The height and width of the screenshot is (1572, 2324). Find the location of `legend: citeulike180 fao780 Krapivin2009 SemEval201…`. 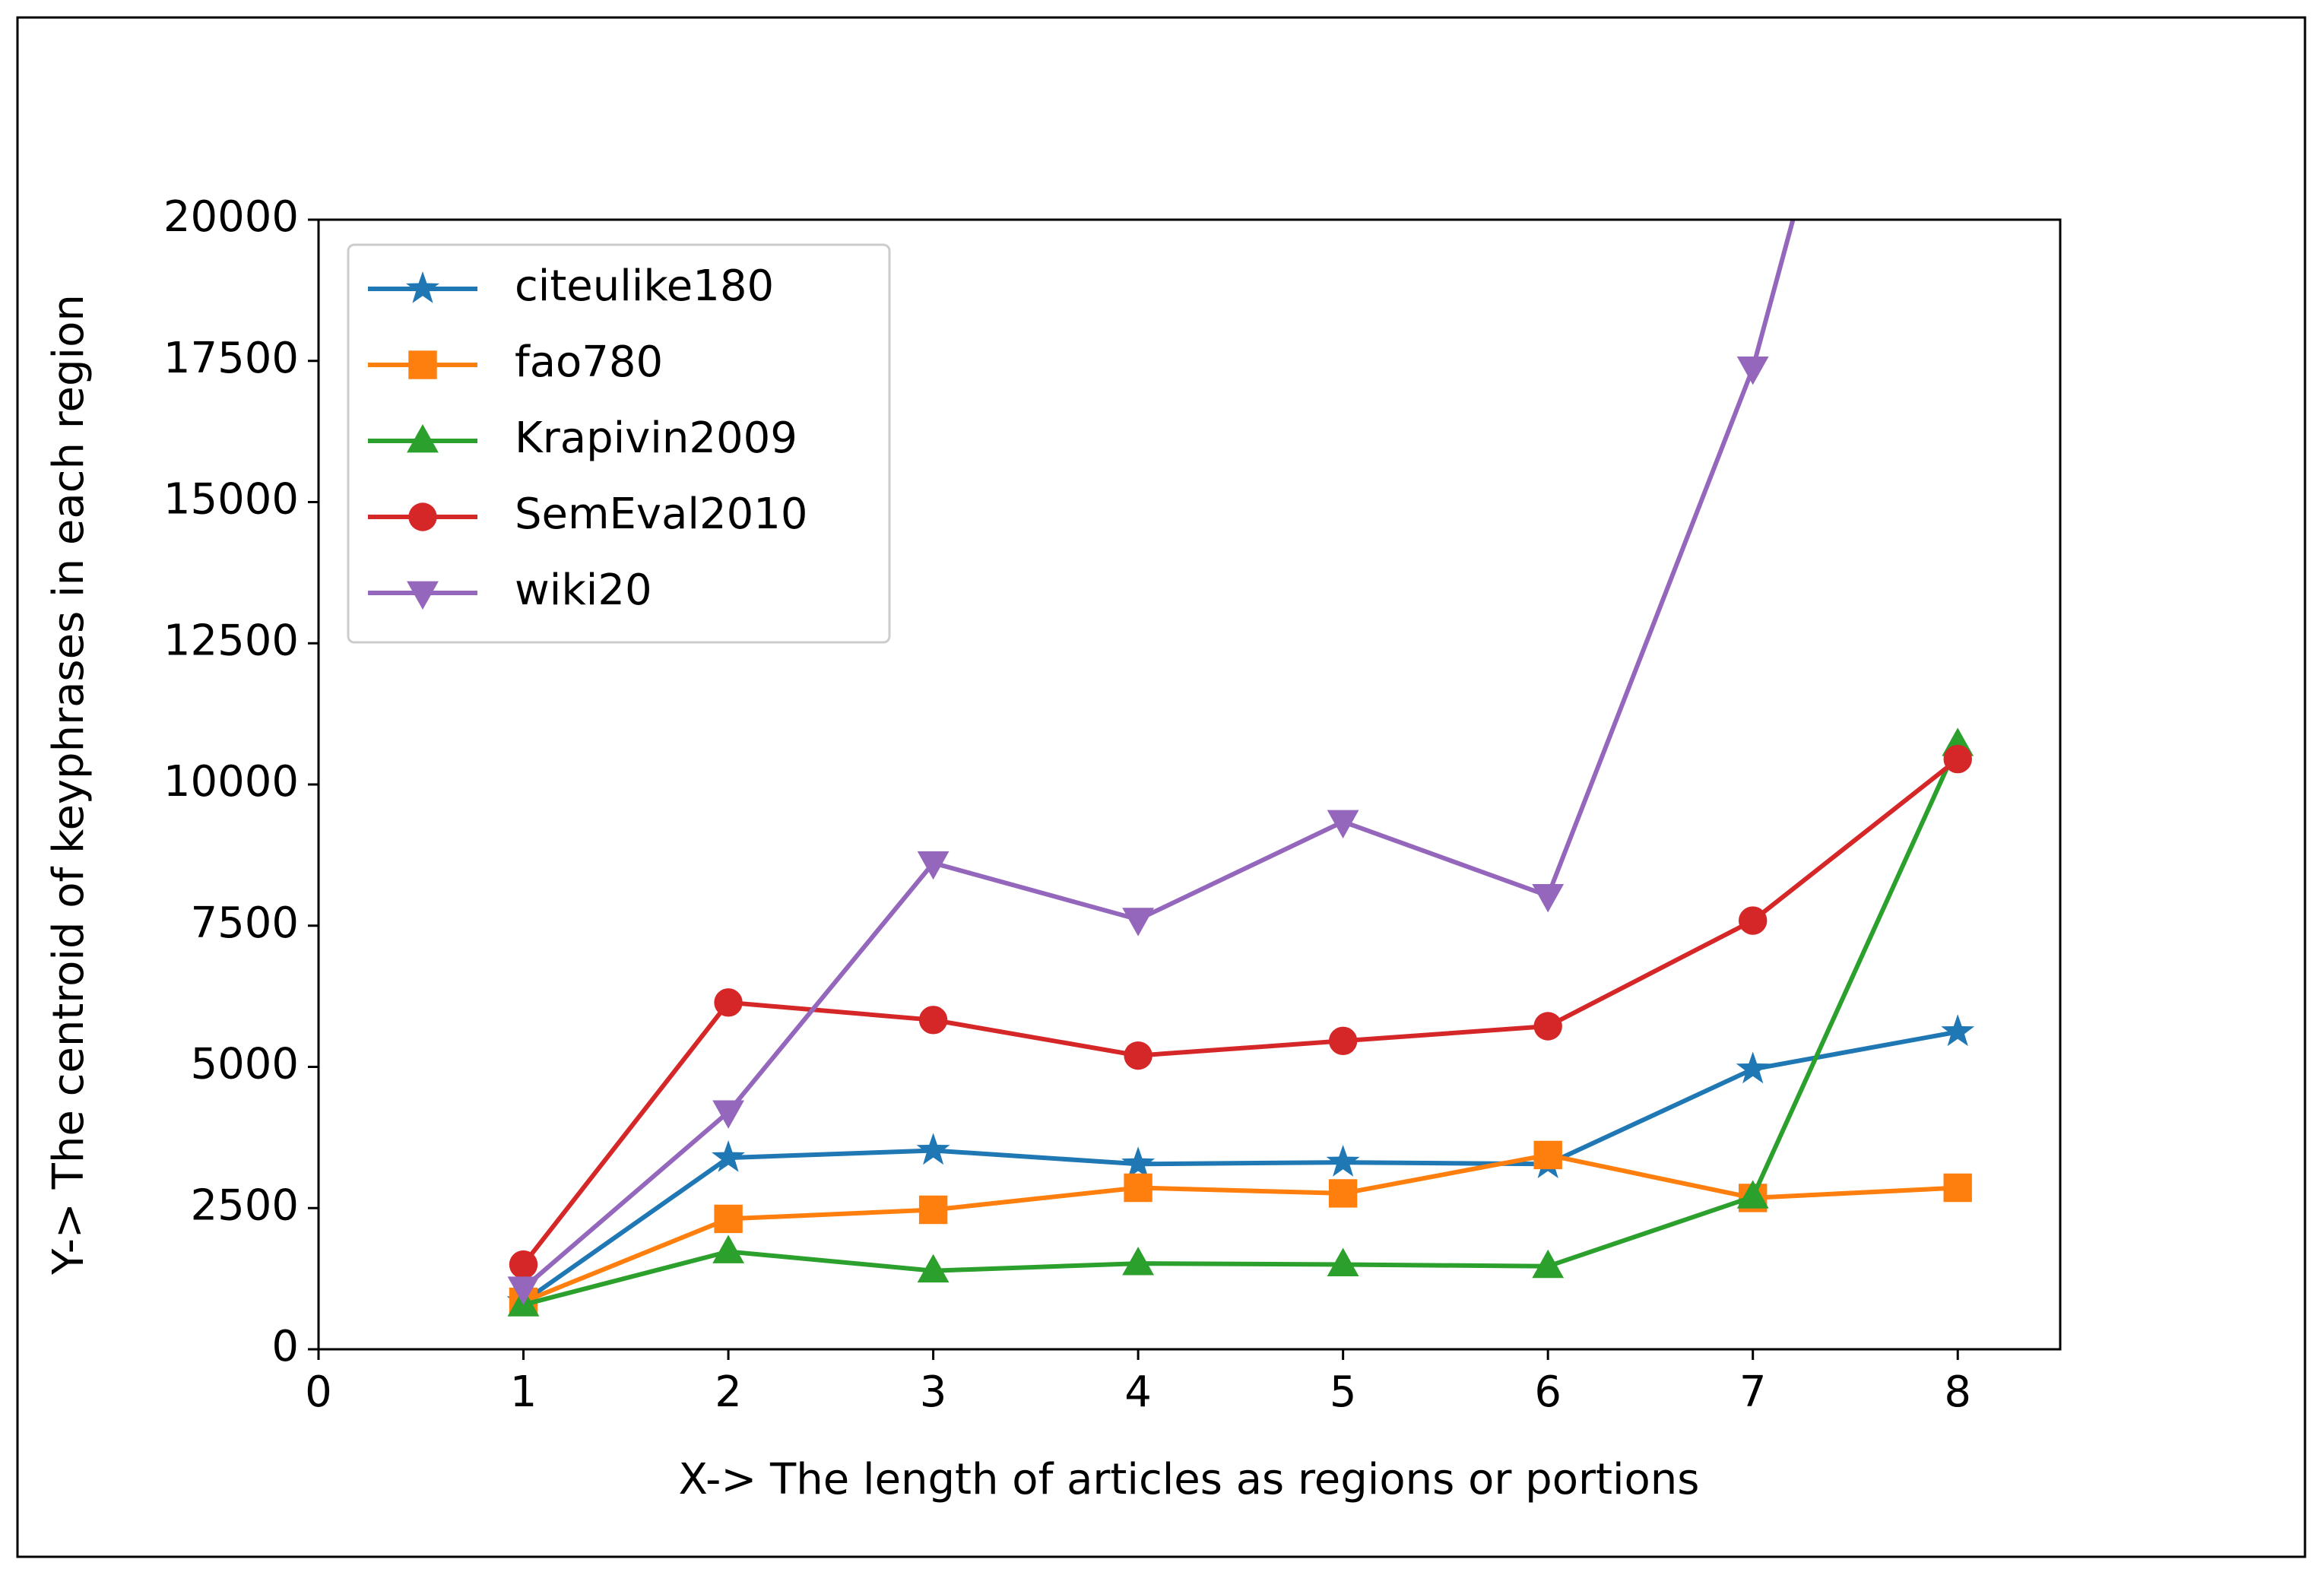

legend: citeulike180 fao780 Krapivin2009 SemEval201… is located at coordinates (619, 443).